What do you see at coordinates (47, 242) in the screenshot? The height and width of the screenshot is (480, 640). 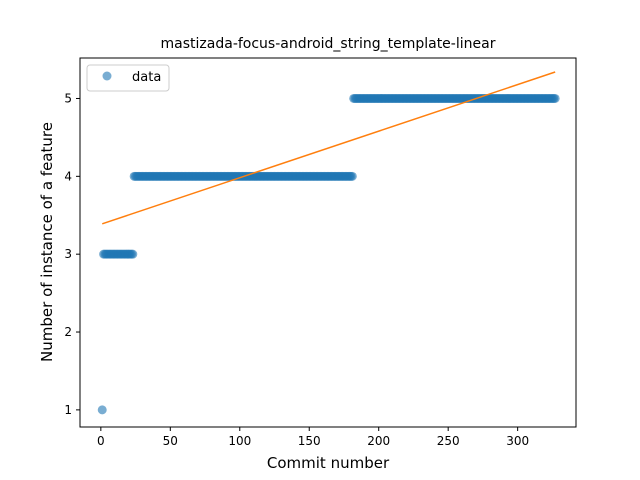 I see `y-axis-label: Number of instance of a feature` at bounding box center [47, 242].